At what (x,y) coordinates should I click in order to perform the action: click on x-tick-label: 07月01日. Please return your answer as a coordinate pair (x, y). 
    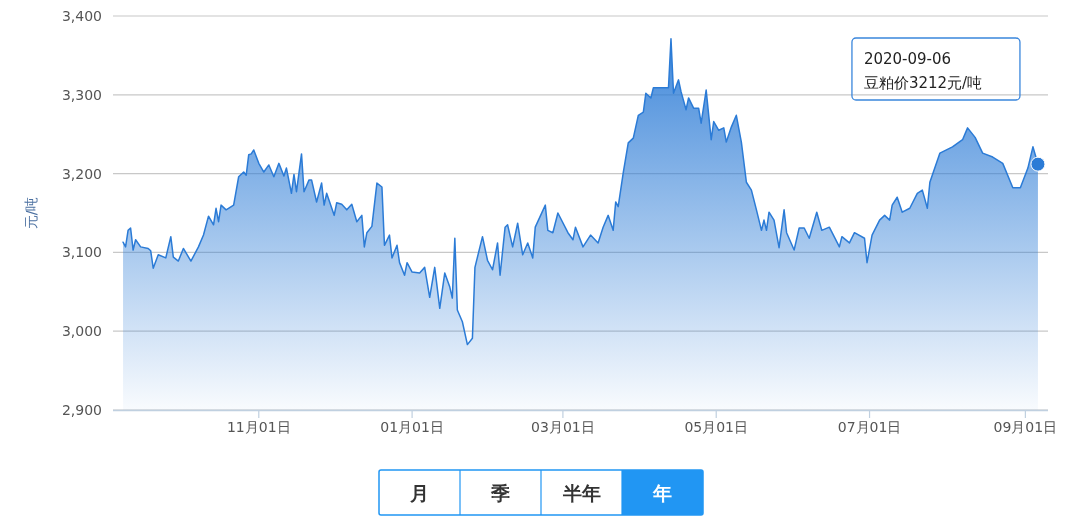
    Looking at the image, I should click on (869, 427).